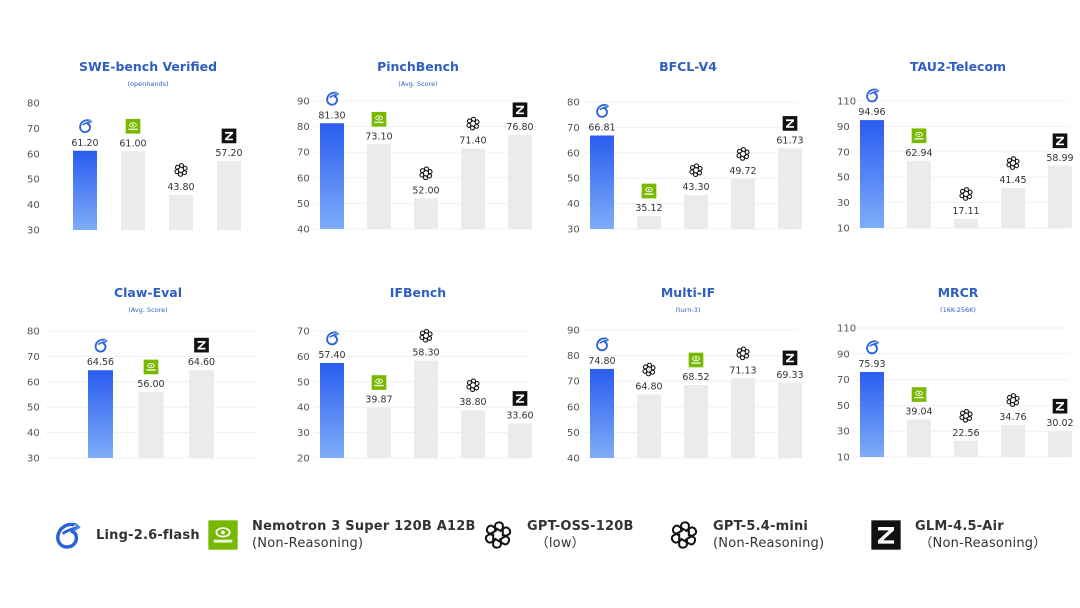 Image resolution: width=1080 pixels, height=608 pixels. I want to click on data-label: 64.56, so click(100, 362).